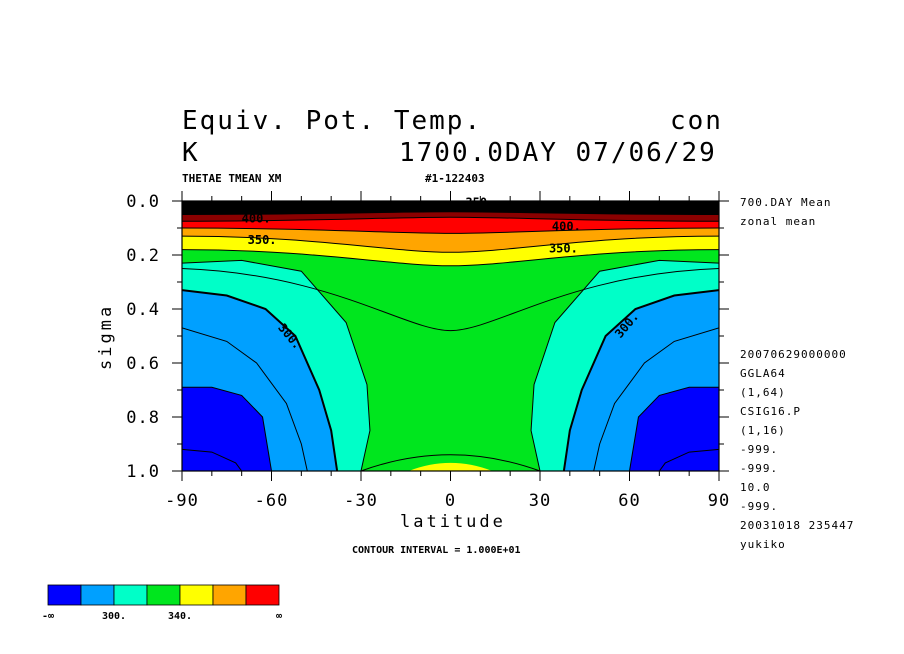  Describe the element at coordinates (450, 501) in the screenshot. I see `x-tick-label: 0` at that location.